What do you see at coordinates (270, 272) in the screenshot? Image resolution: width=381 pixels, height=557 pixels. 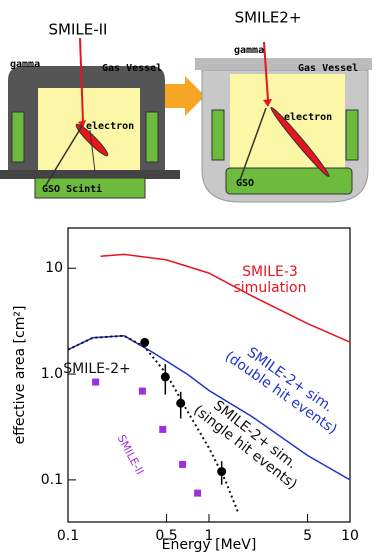 I see `annotation: SMILE-3` at bounding box center [270, 272].